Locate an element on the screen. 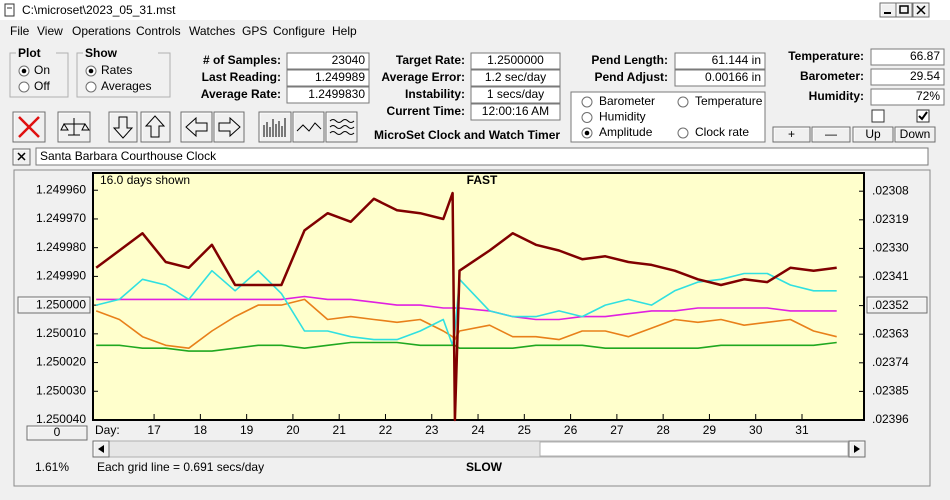 Image resolution: width=950 pixels, height=500 pixels. field-label: Temperature: is located at coordinates (826, 56).